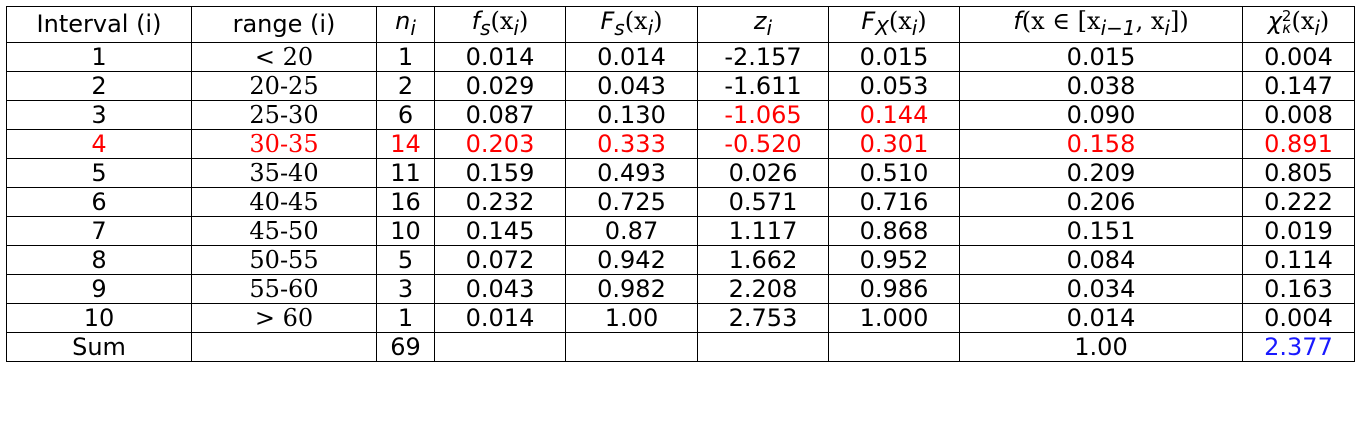 The width and height of the screenshot is (1368, 421). Describe the element at coordinates (405, 24) in the screenshot. I see `header-n: ni` at that location.